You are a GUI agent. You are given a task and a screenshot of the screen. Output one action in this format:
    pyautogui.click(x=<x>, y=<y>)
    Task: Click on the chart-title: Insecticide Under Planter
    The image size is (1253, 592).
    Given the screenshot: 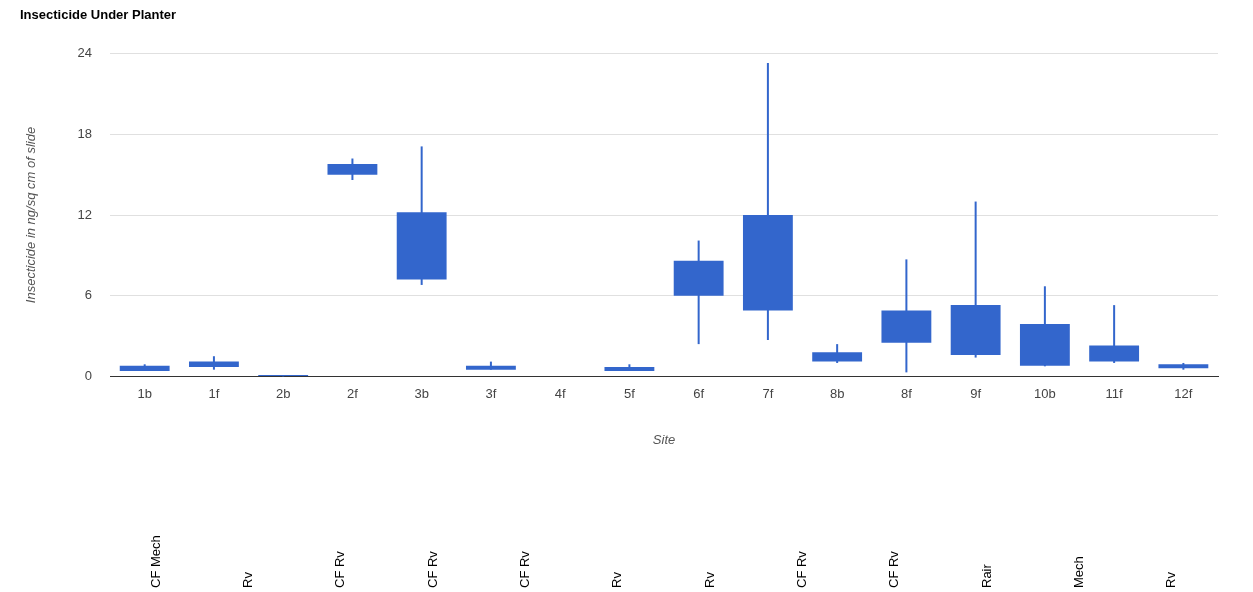 What is the action you would take?
    pyautogui.click(x=98, y=15)
    